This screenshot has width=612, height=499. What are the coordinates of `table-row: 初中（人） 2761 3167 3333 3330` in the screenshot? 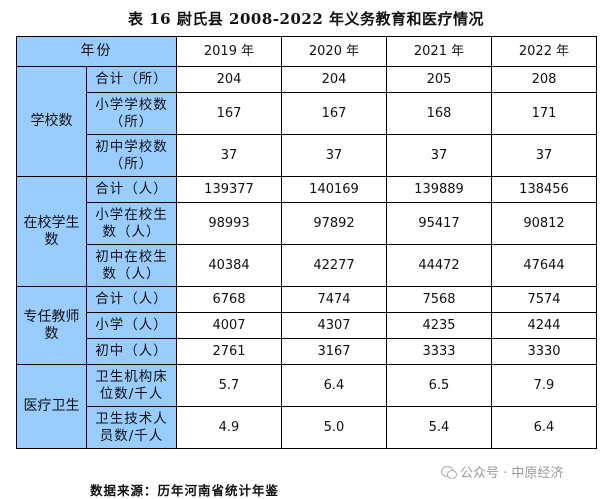 It's located at (307, 351).